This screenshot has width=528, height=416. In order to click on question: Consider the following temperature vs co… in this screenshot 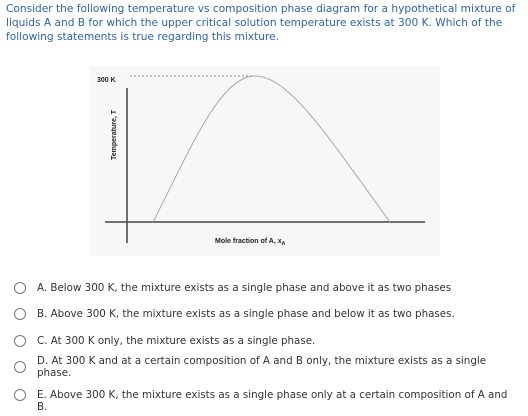, I will do `click(261, 23)`.